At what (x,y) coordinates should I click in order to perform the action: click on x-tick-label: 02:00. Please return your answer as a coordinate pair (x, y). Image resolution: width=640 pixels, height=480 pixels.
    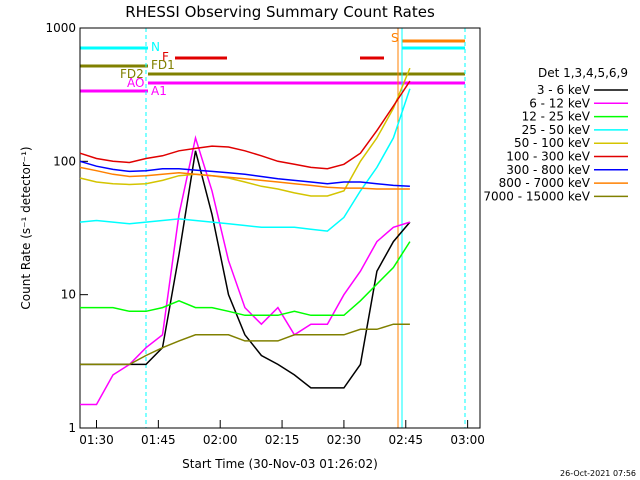
    Looking at the image, I should click on (220, 440).